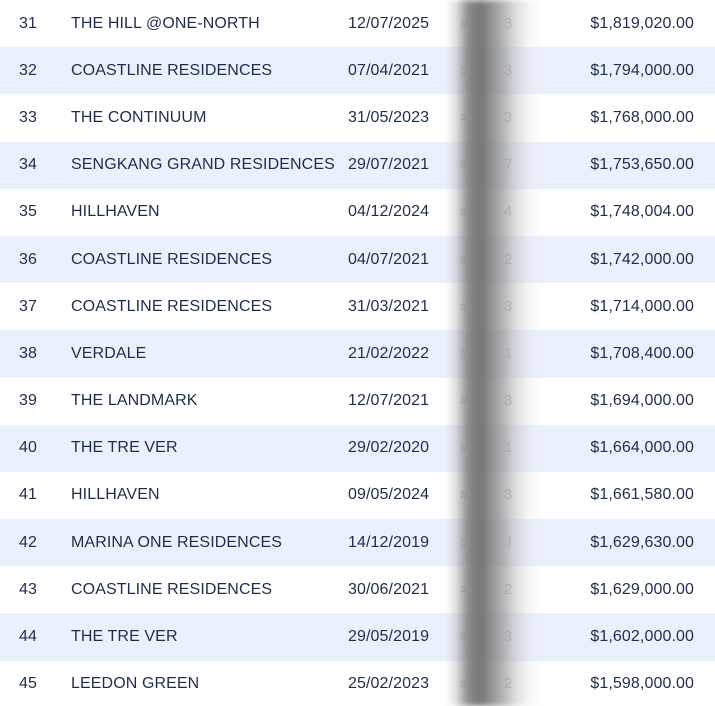 The height and width of the screenshot is (706, 715). Describe the element at coordinates (642, 23) in the screenshot. I see `price-cell: $1,819,020.00` at that location.